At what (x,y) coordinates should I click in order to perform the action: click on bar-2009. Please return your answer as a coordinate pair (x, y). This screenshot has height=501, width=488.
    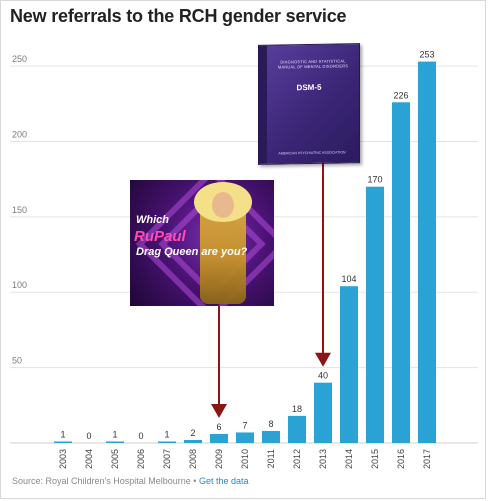
    Looking at the image, I should click on (219, 438).